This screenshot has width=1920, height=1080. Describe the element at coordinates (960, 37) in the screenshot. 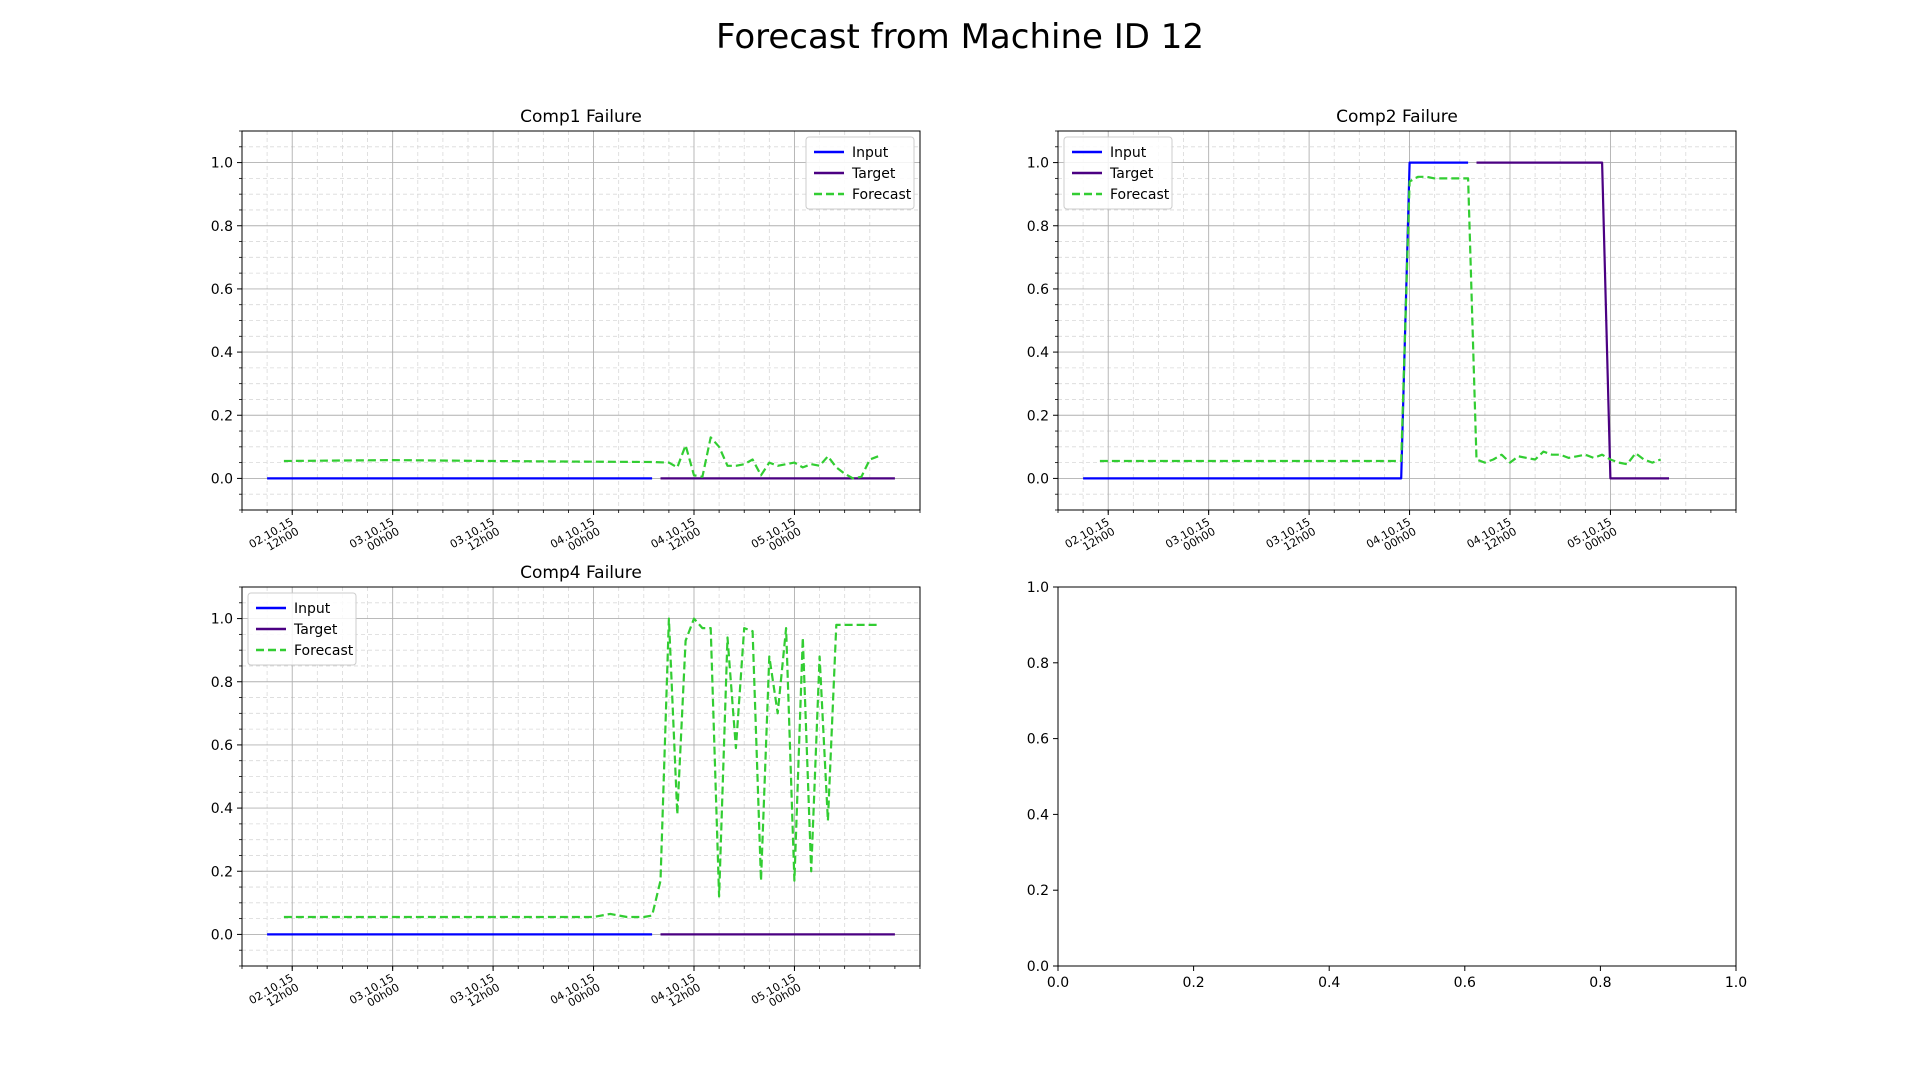

I see `figure-title: Forecast from Machine ID 12` at that location.